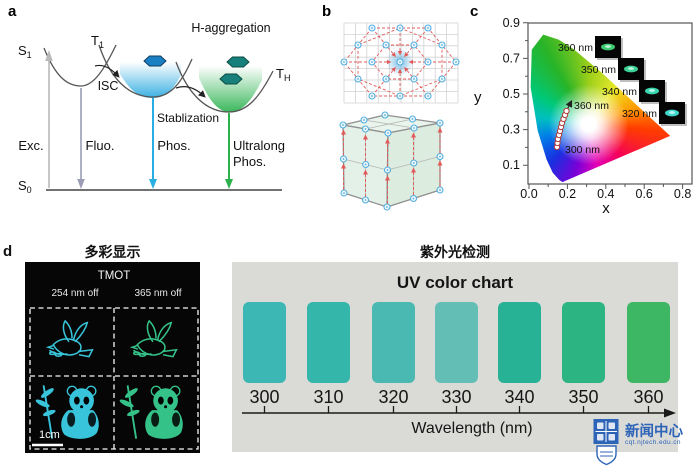 The height and width of the screenshot is (467, 700). What do you see at coordinates (567, 194) in the screenshot?
I see `svg-text: 0.2` at bounding box center [567, 194].